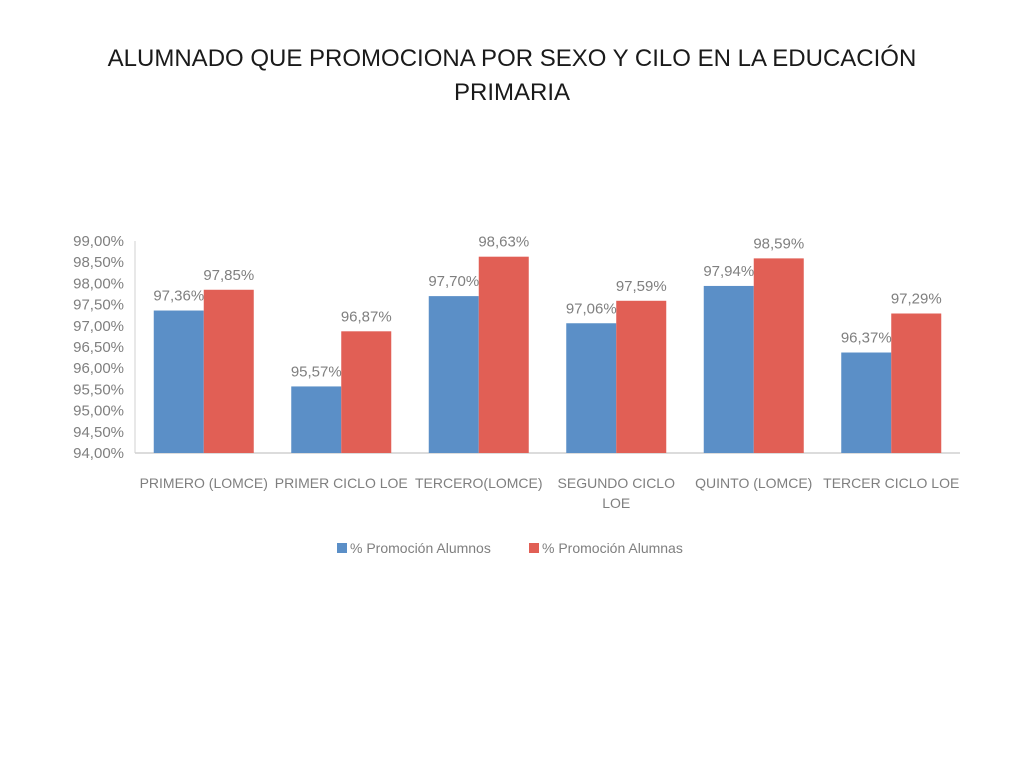  Describe the element at coordinates (891, 483) in the screenshot. I see `category-label: TERCER CICLO LOE` at that location.